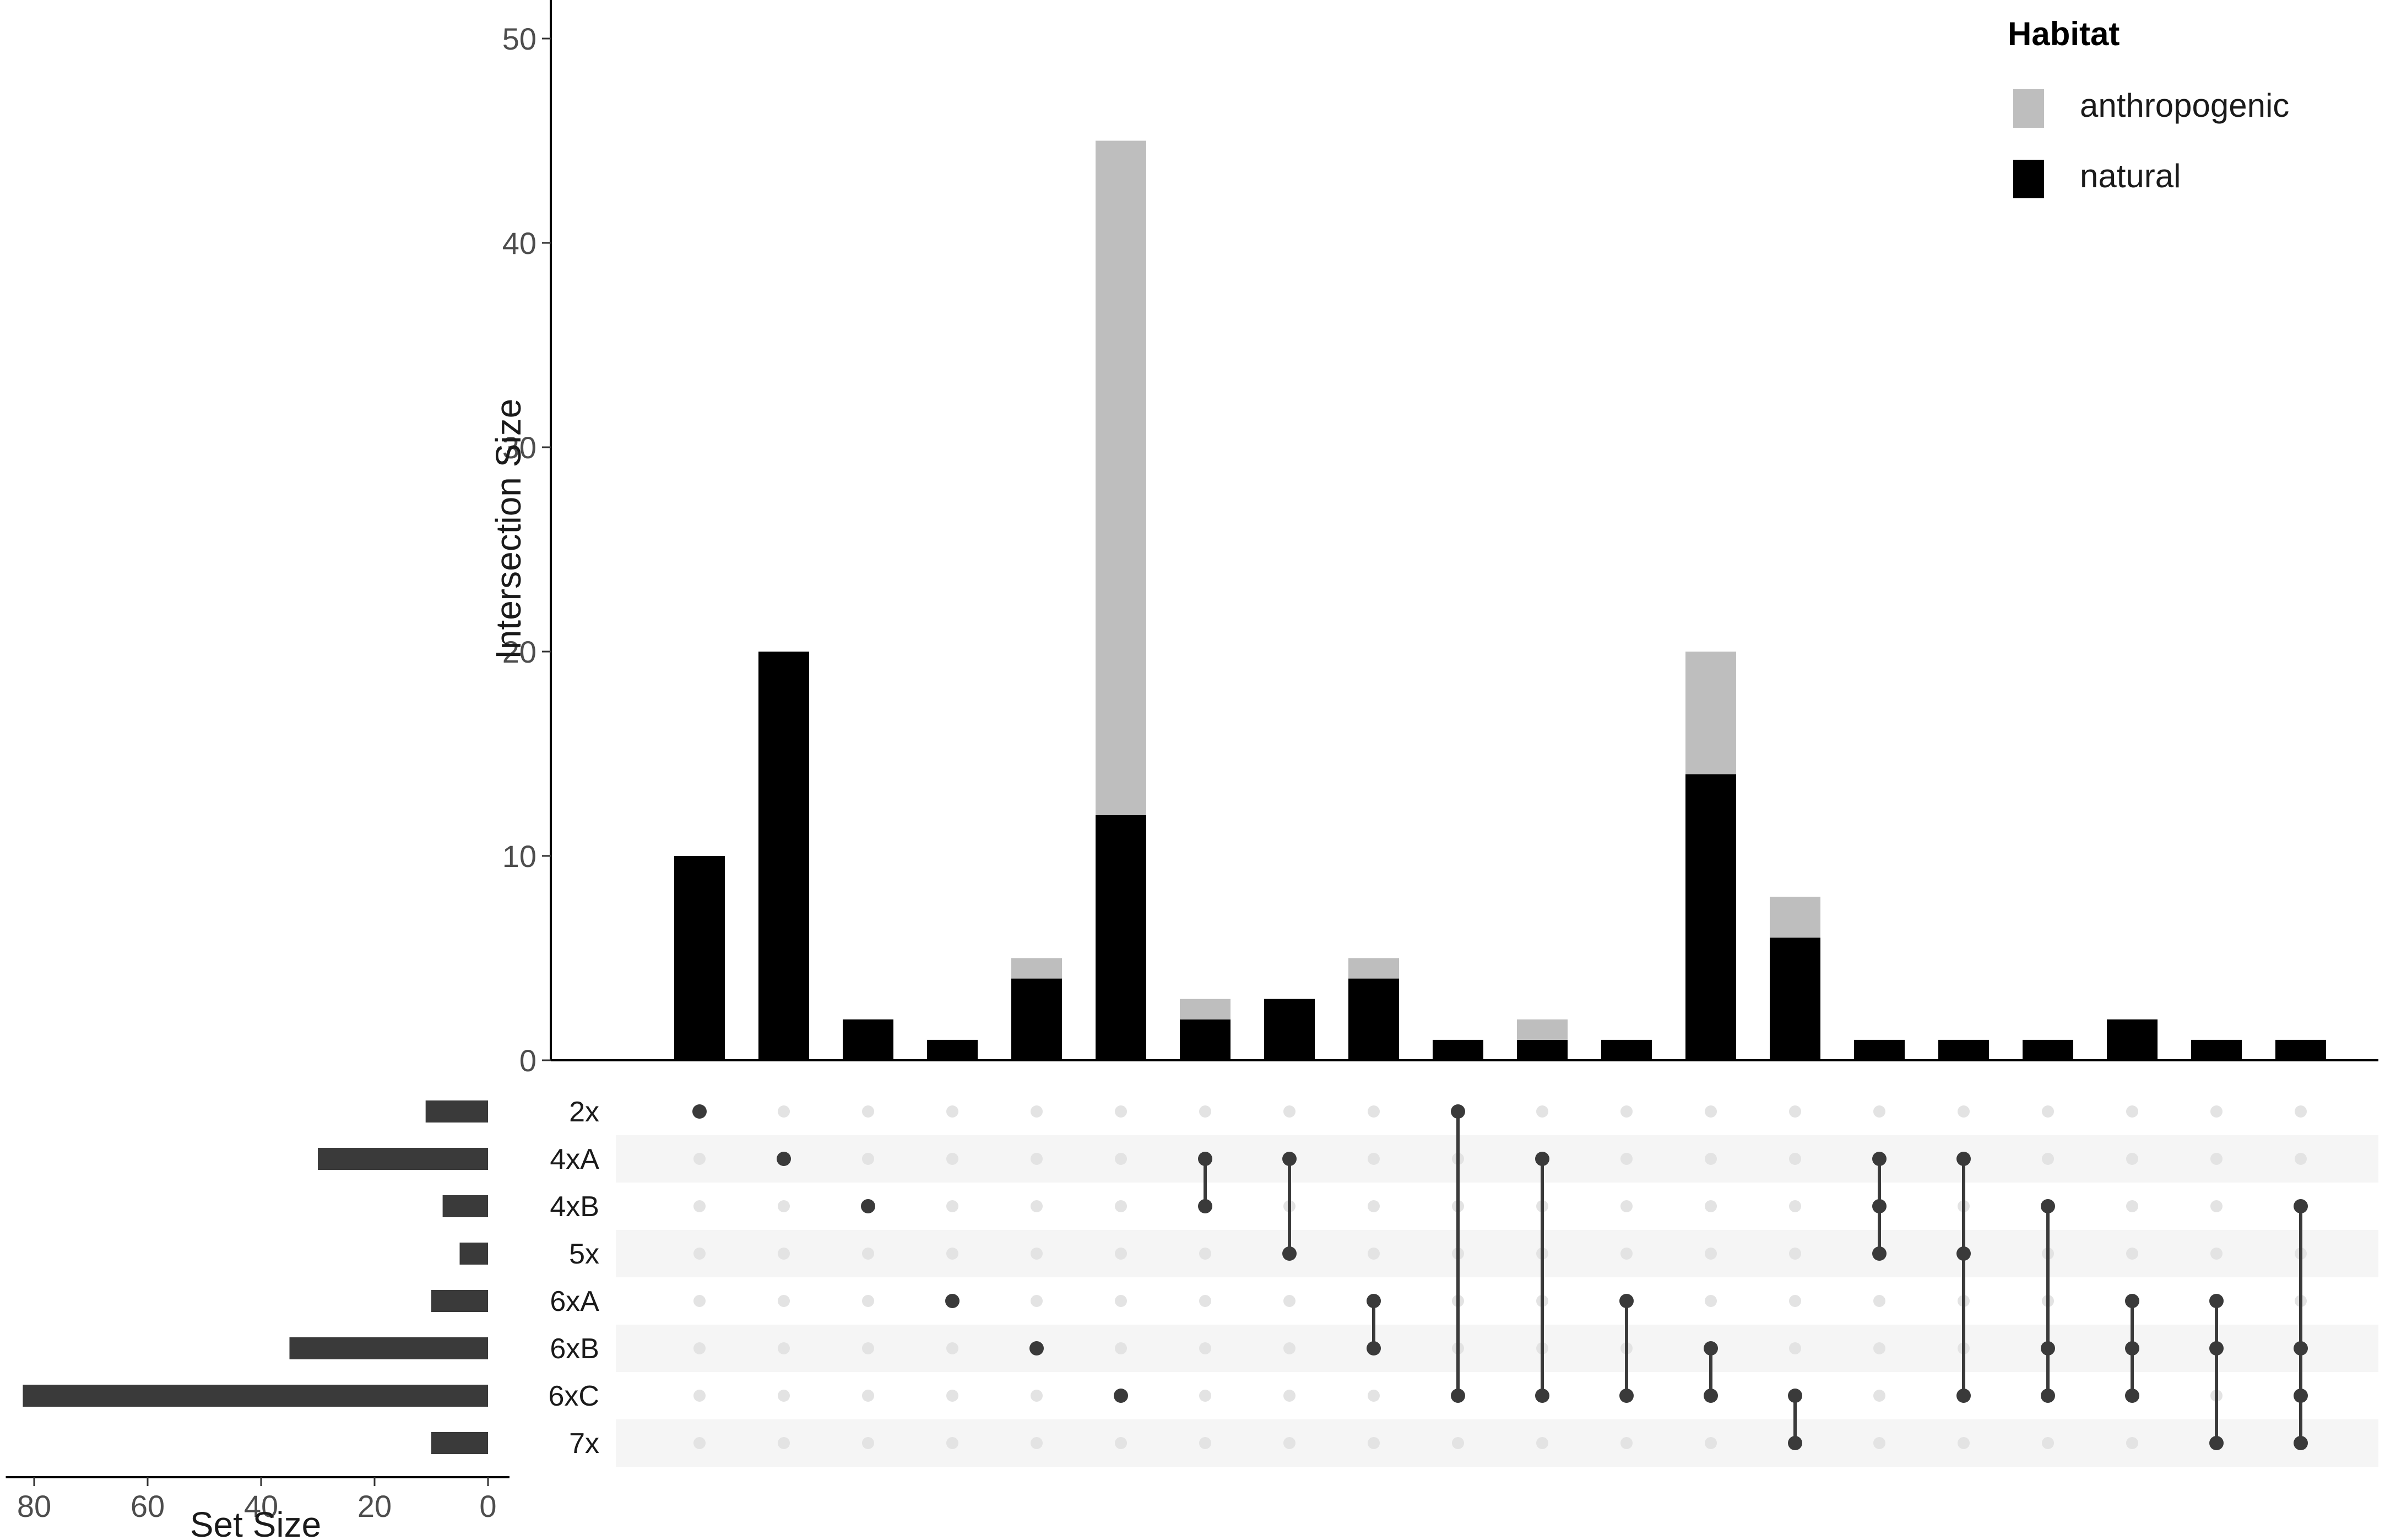 The image size is (2385, 1540). What do you see at coordinates (574, 1207) in the screenshot?
I see `set-label-4xb: 4xB` at bounding box center [574, 1207].